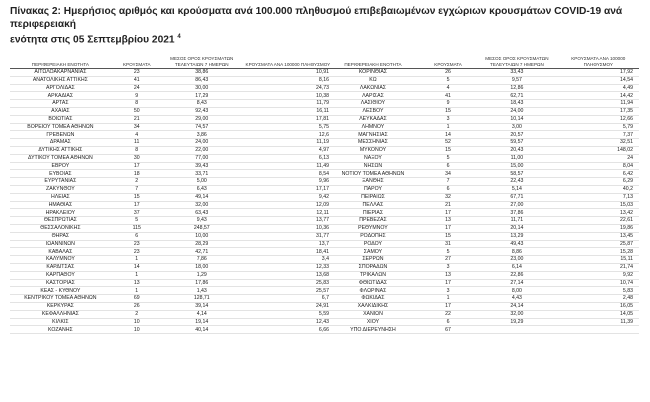 The width and height of the screenshot is (650, 402). I want to click on cell-cases: 37, so click(136, 213).